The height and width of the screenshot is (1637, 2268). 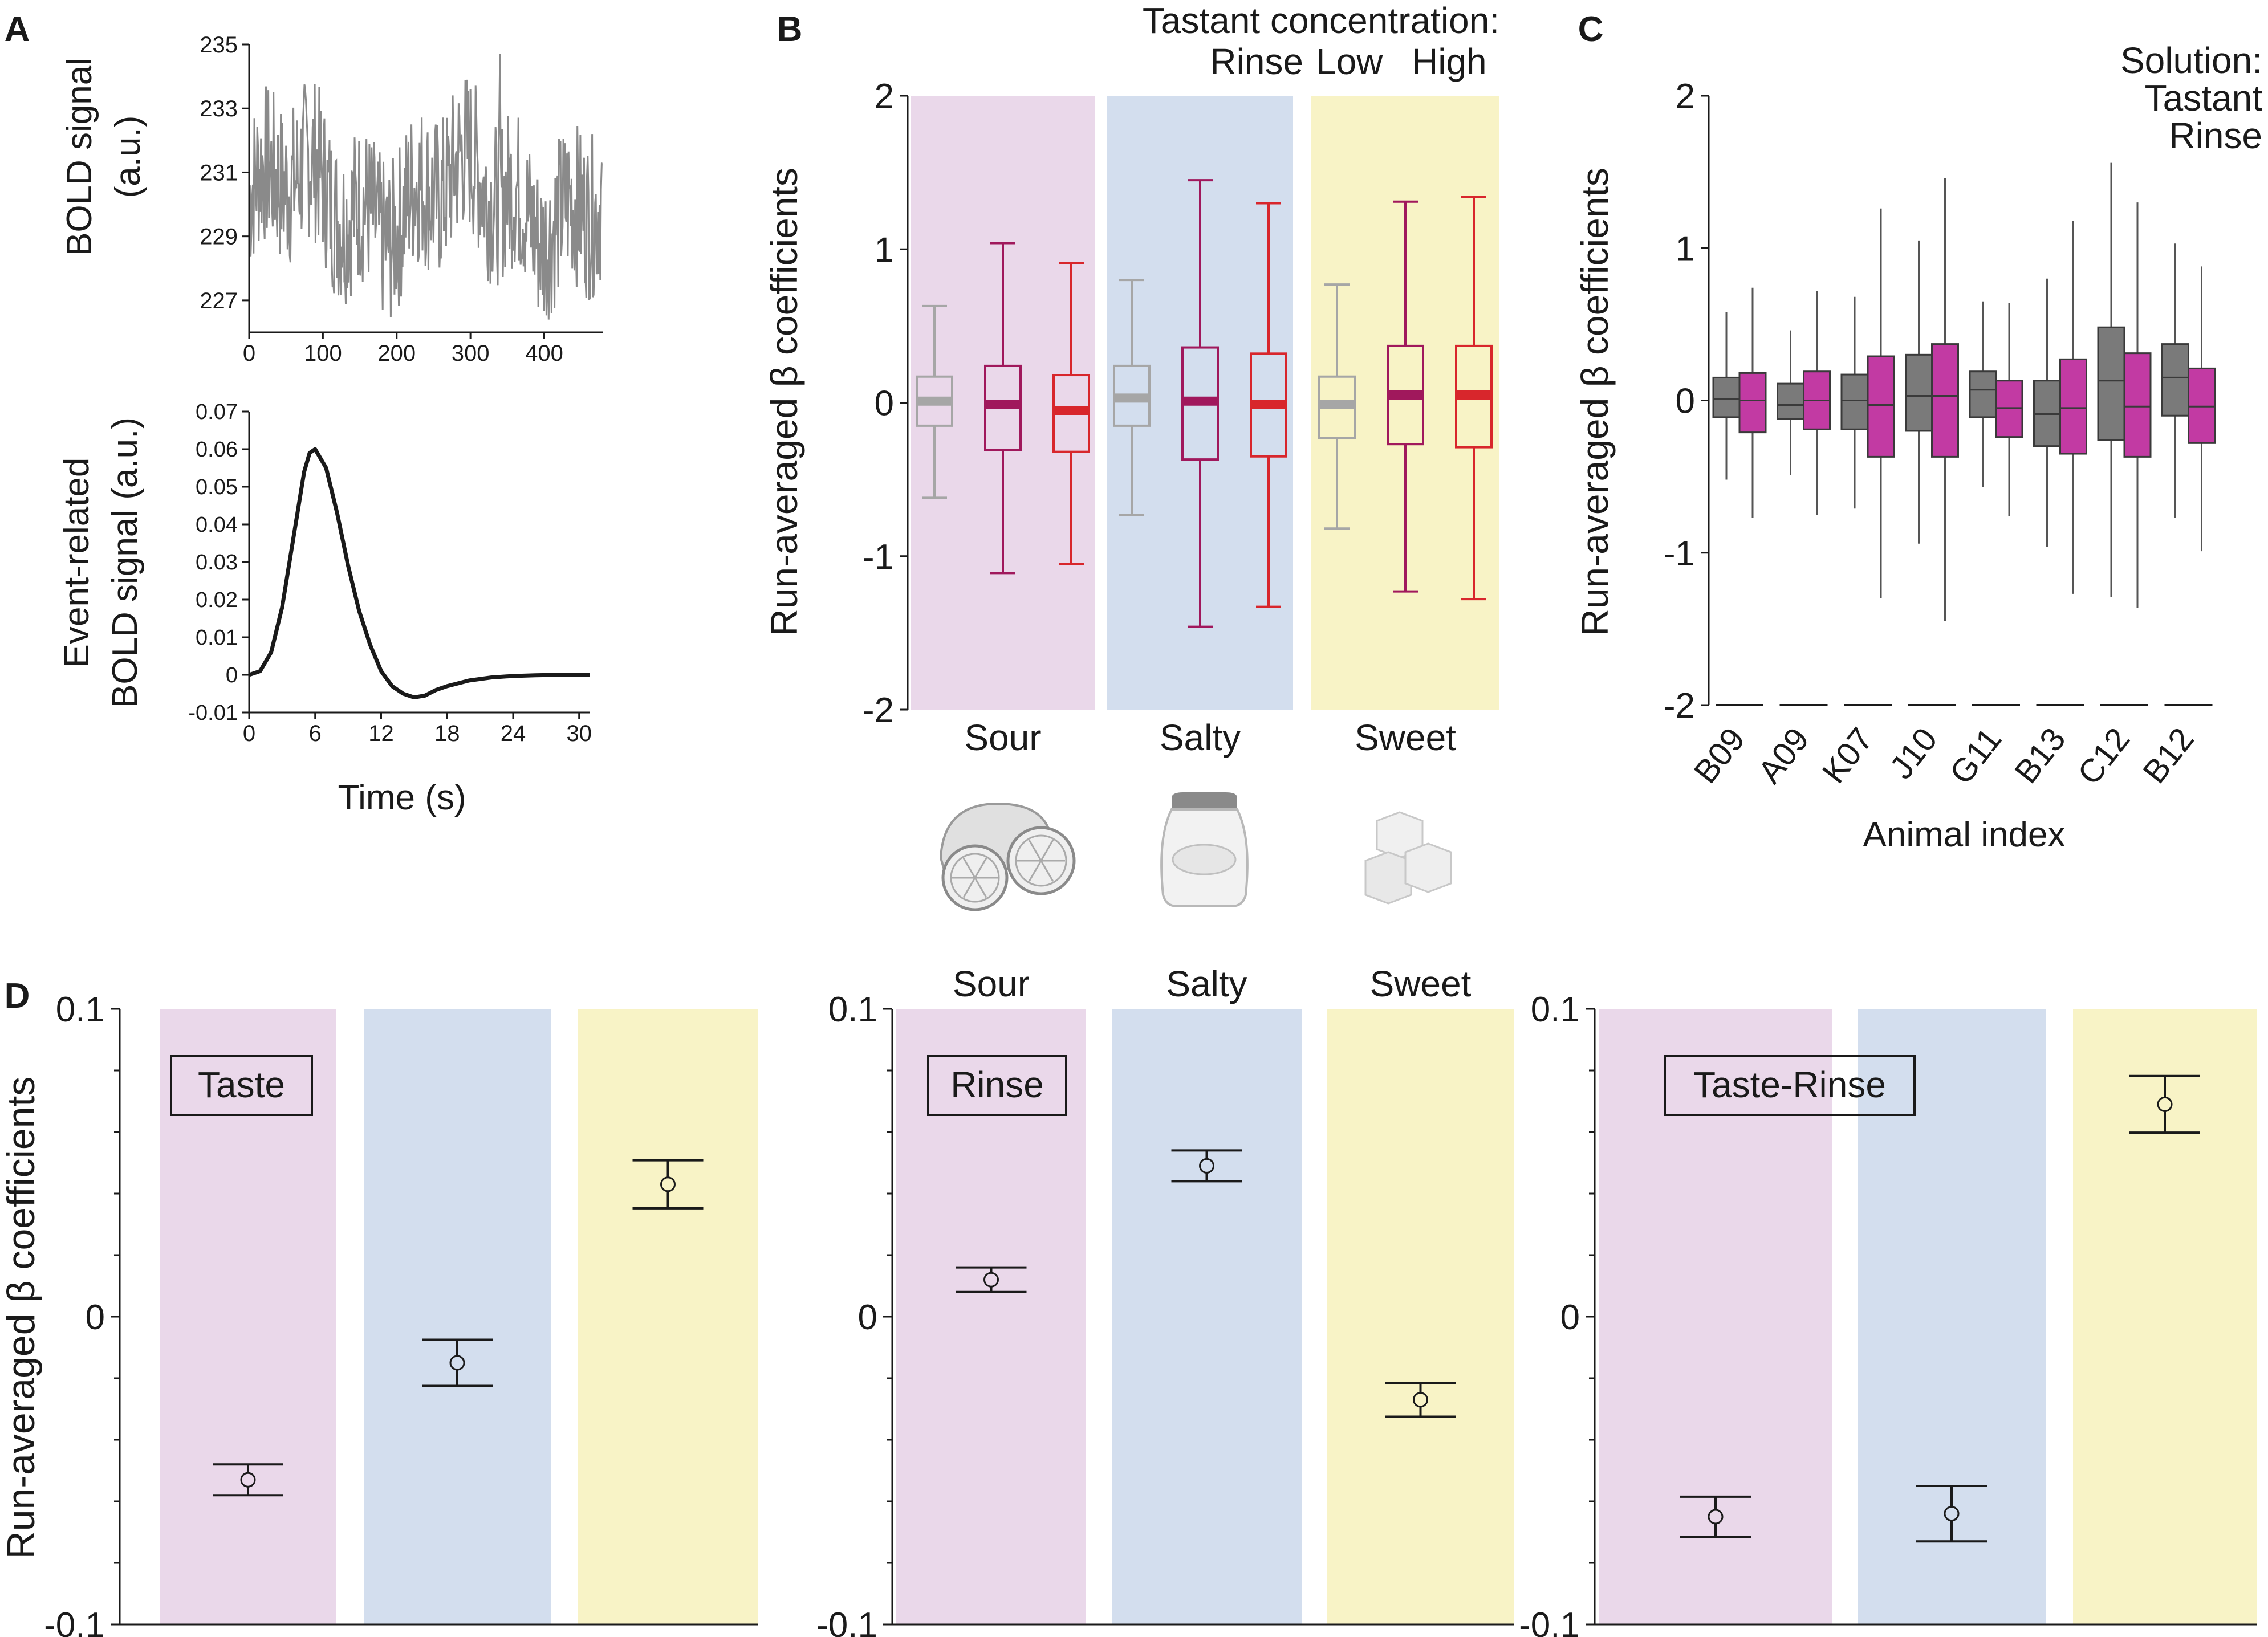 What do you see at coordinates (1679, 553) in the screenshot?
I see `c-ytick-label: -1` at bounding box center [1679, 553].